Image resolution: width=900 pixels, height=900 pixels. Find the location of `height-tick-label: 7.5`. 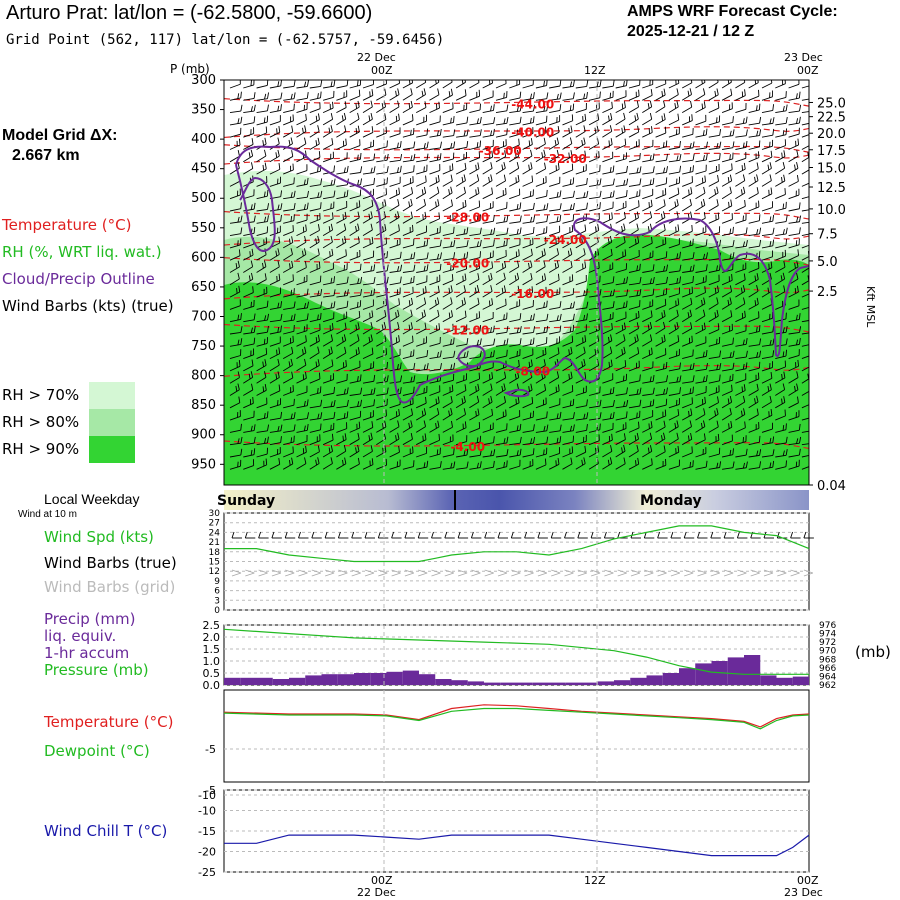

height-tick-label: 7.5 is located at coordinates (827, 235).